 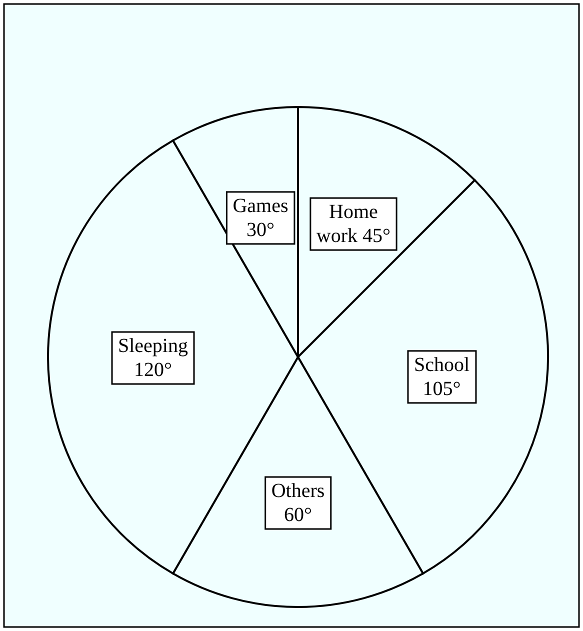 What do you see at coordinates (298, 491) in the screenshot?
I see `slice-label: Others` at bounding box center [298, 491].